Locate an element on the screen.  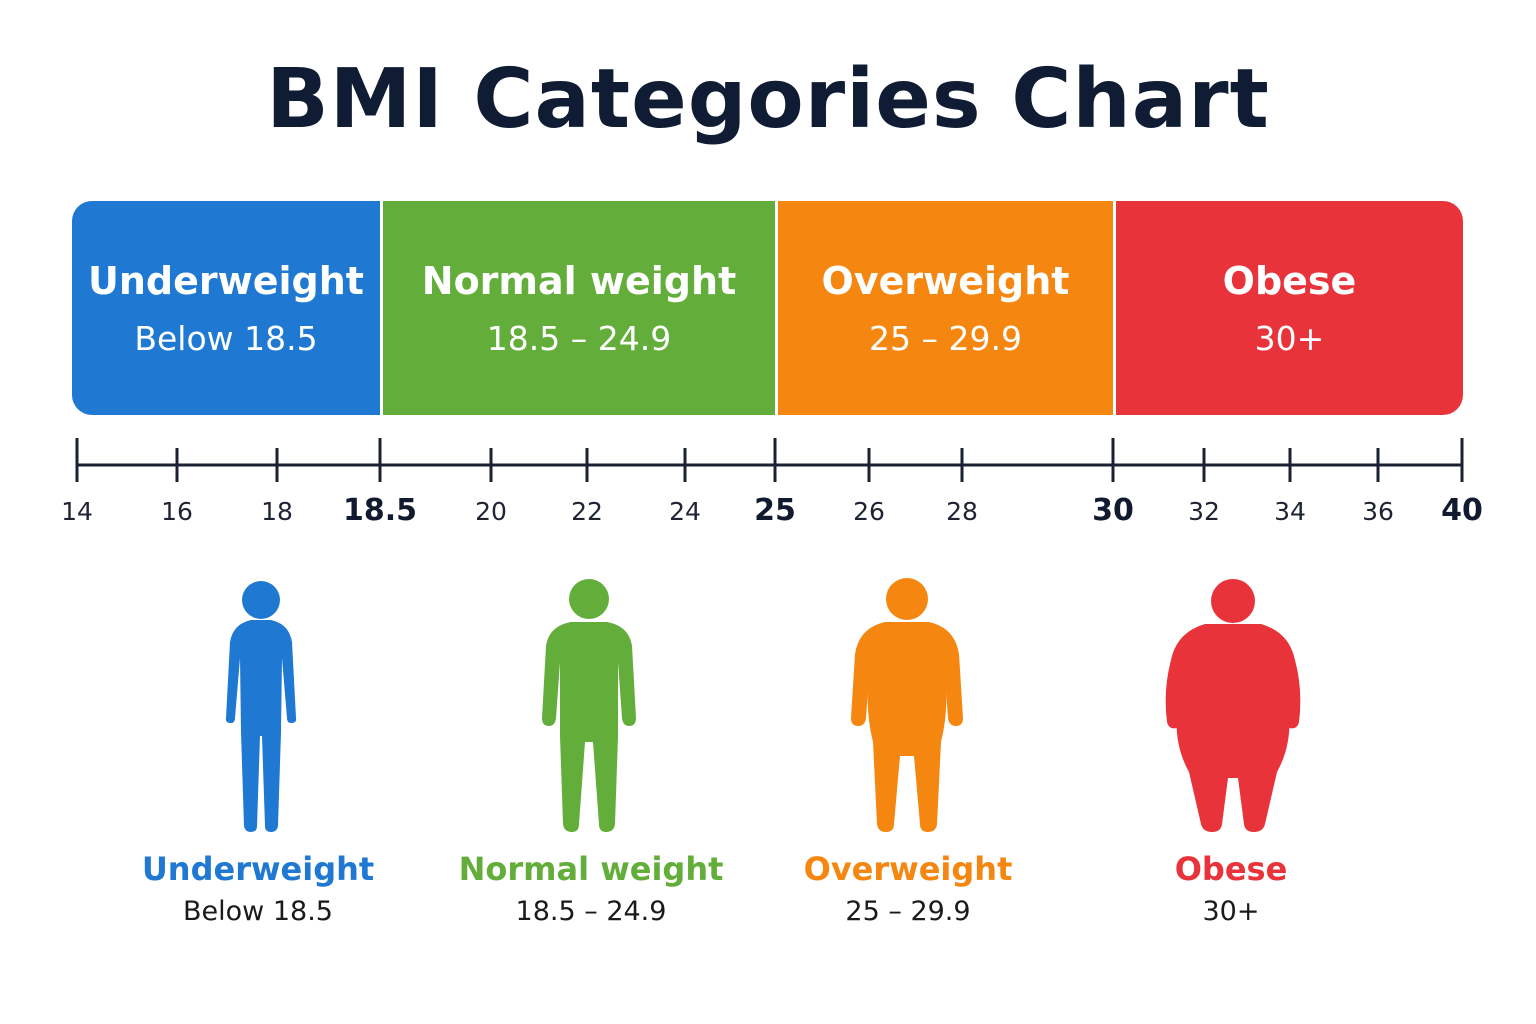
axis-tick-label: 40 is located at coordinates (1462, 510).